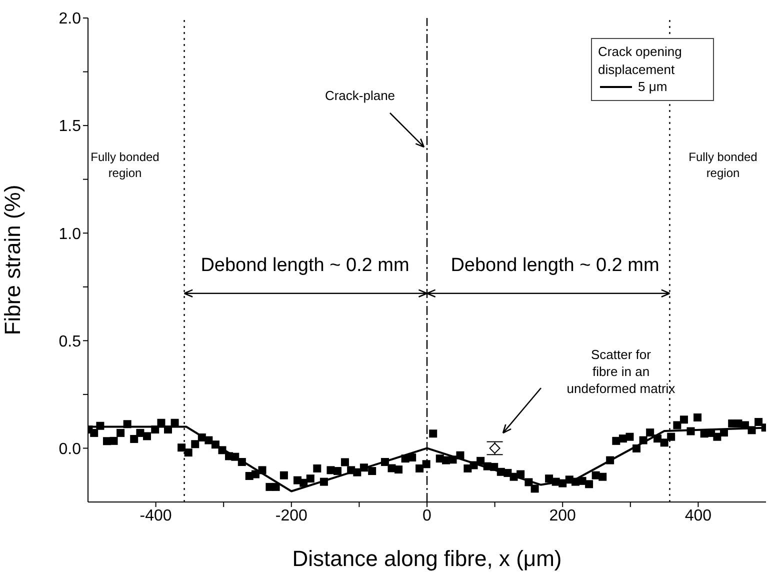 Image resolution: width=769 pixels, height=580 pixels. What do you see at coordinates (12, 260) in the screenshot?
I see `y-axis-title: Fibre strain (%)` at bounding box center [12, 260].